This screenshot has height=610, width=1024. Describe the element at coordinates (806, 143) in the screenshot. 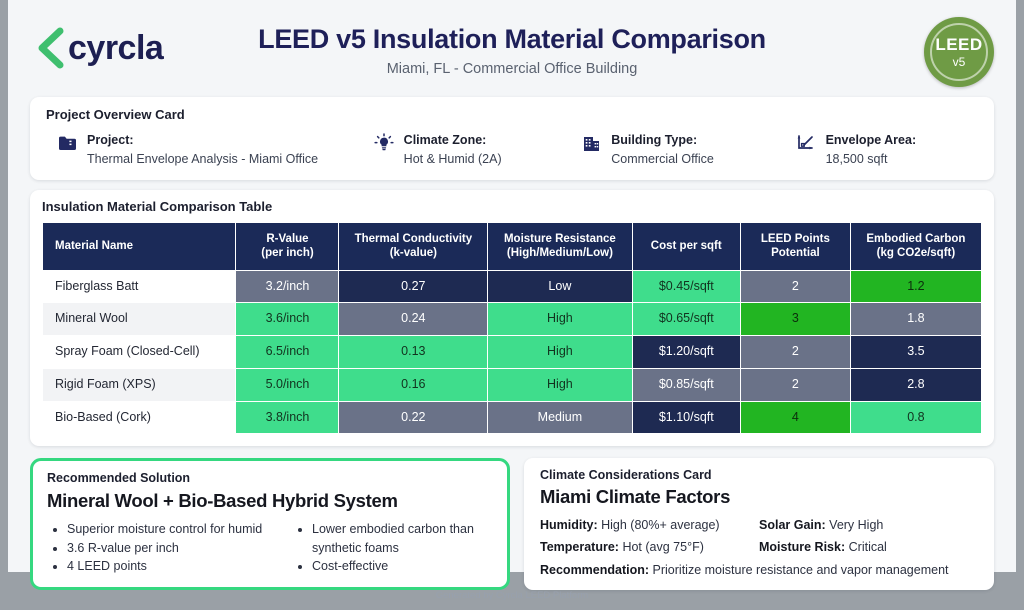

I see `axis-chart-icon` at that location.